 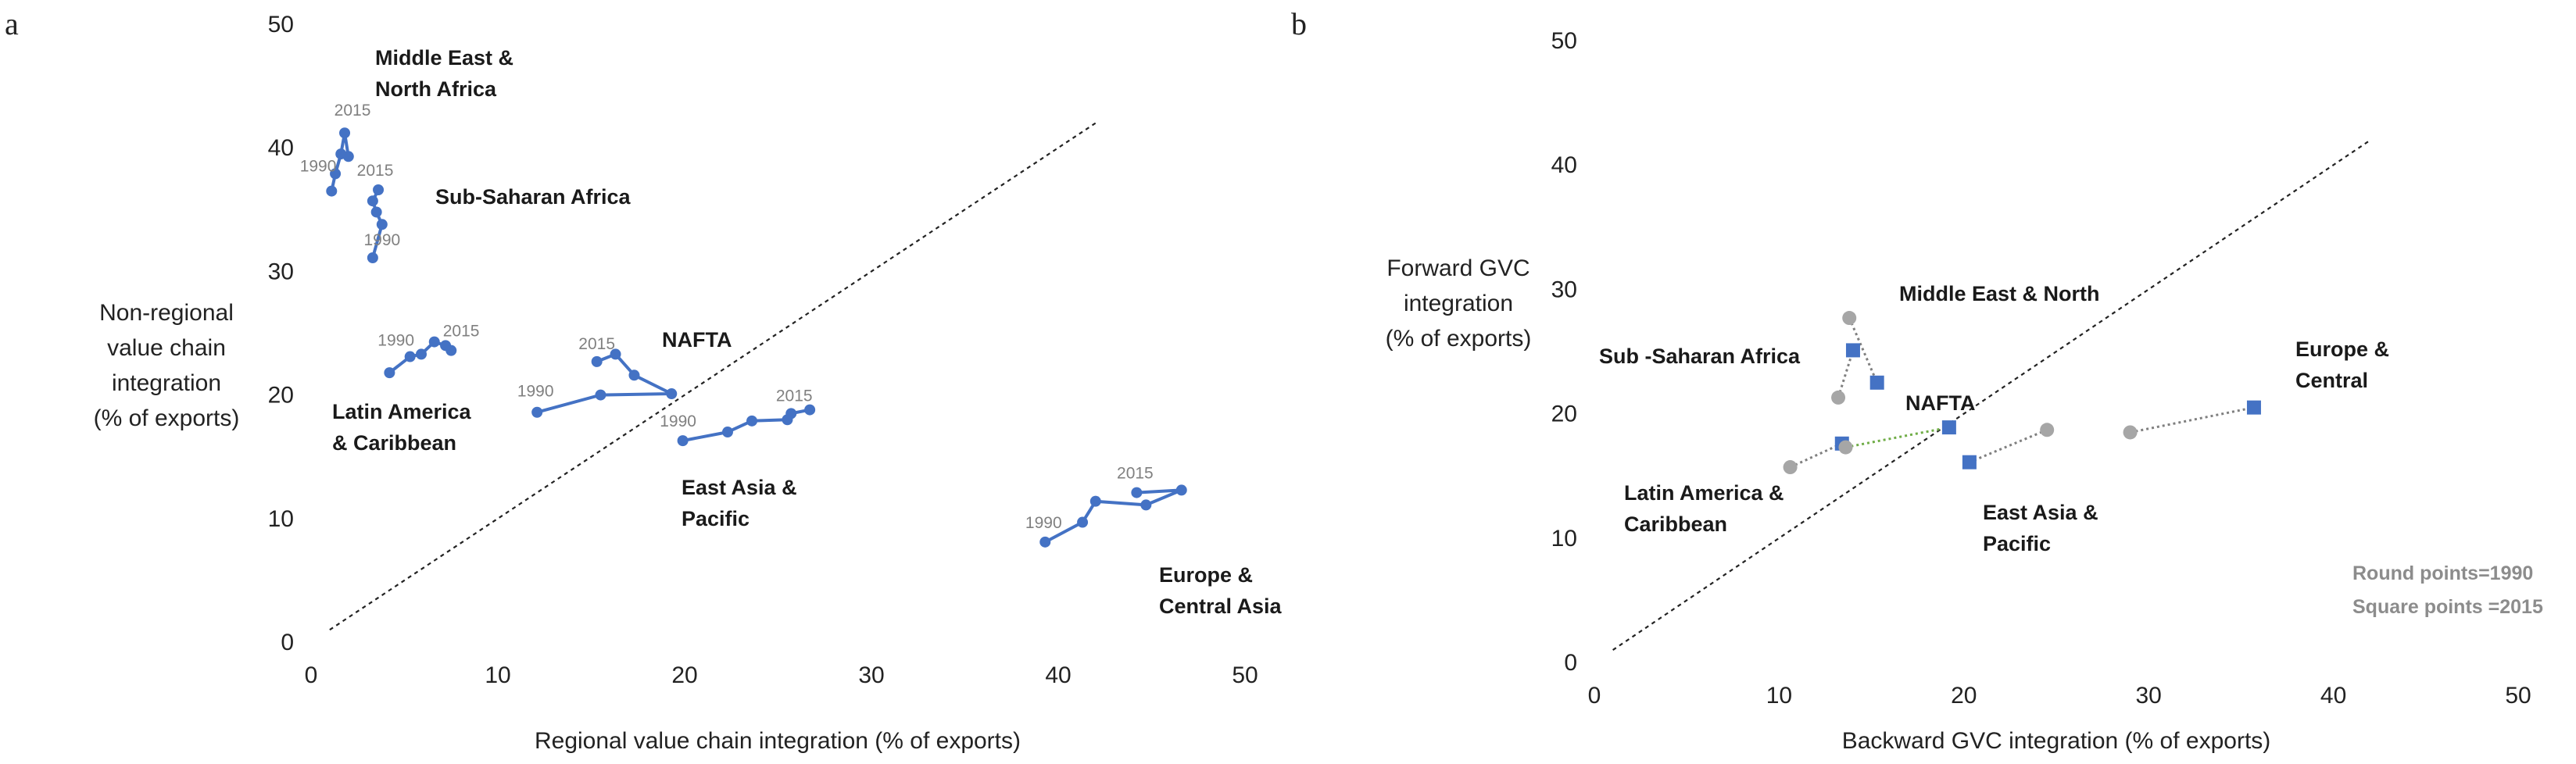 What do you see at coordinates (1790, 467) in the screenshot?
I see `point-1990-latin-america-caribbean` at bounding box center [1790, 467].